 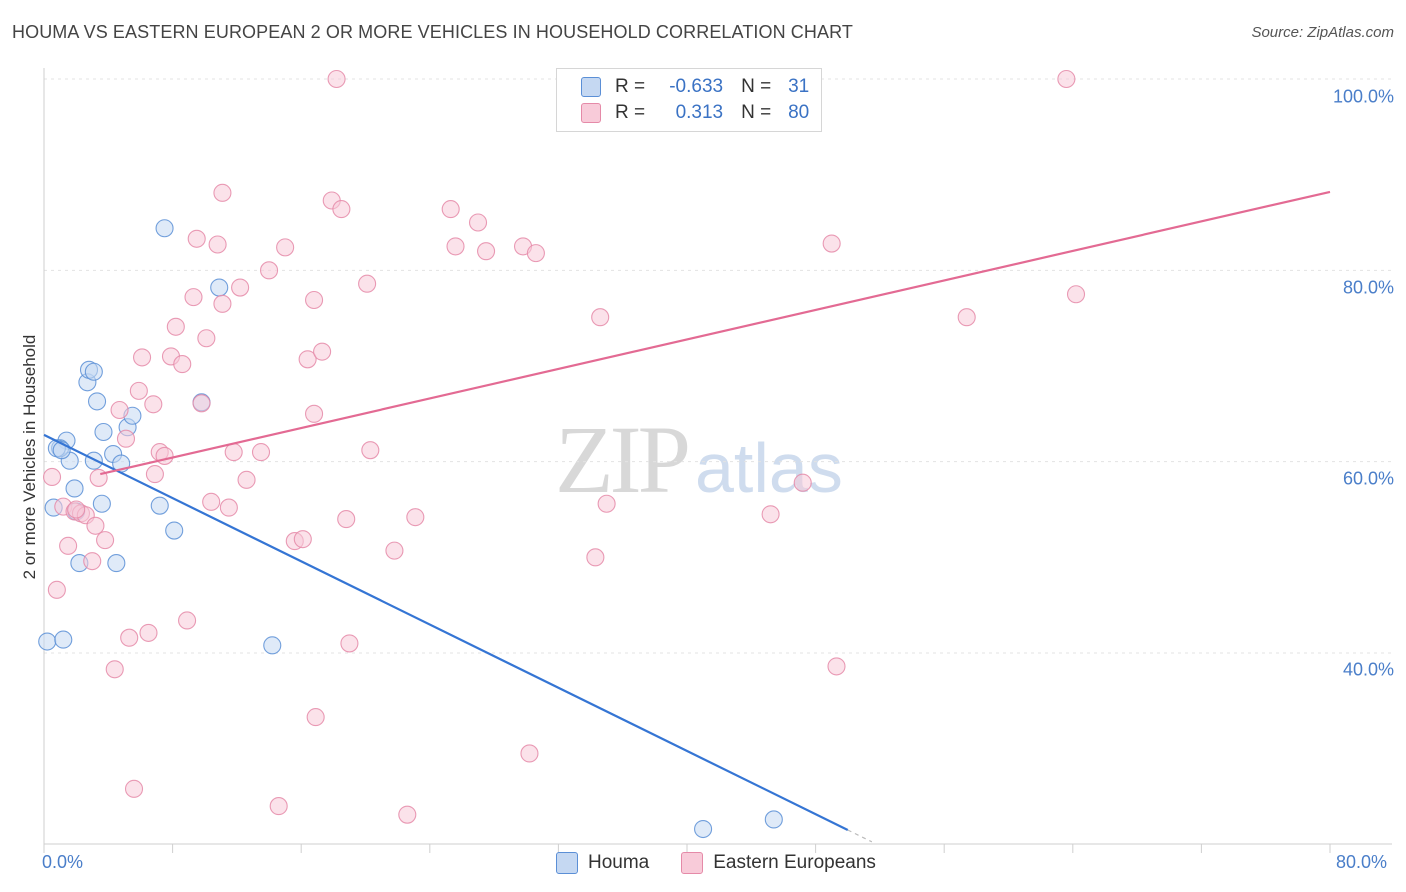 What do you see at coordinates (567, 863) in the screenshot?
I see `houma-legend-swatch` at bounding box center [567, 863].